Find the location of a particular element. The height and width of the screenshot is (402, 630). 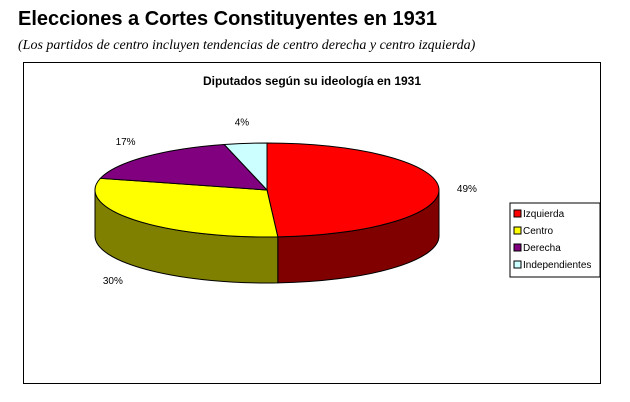

legend: Izquierda Centro Derecha Independientes is located at coordinates (554, 240).